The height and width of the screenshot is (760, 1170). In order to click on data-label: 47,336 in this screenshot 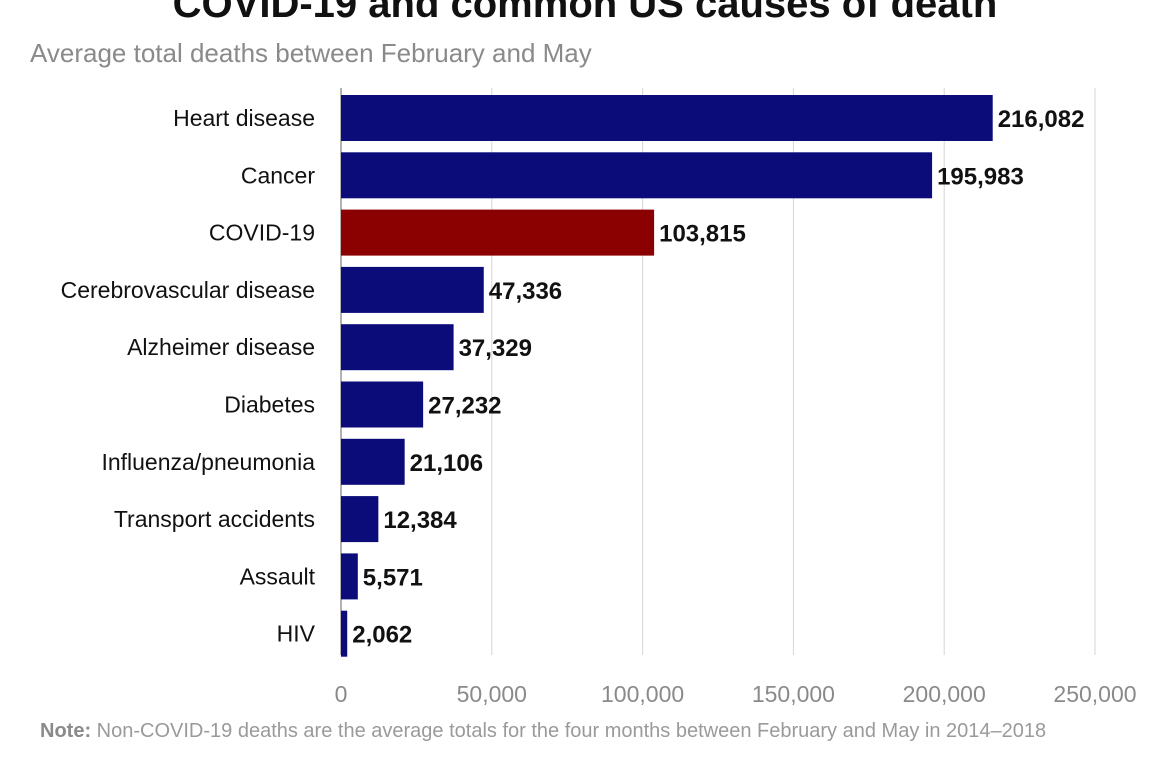, I will do `click(525, 291)`.